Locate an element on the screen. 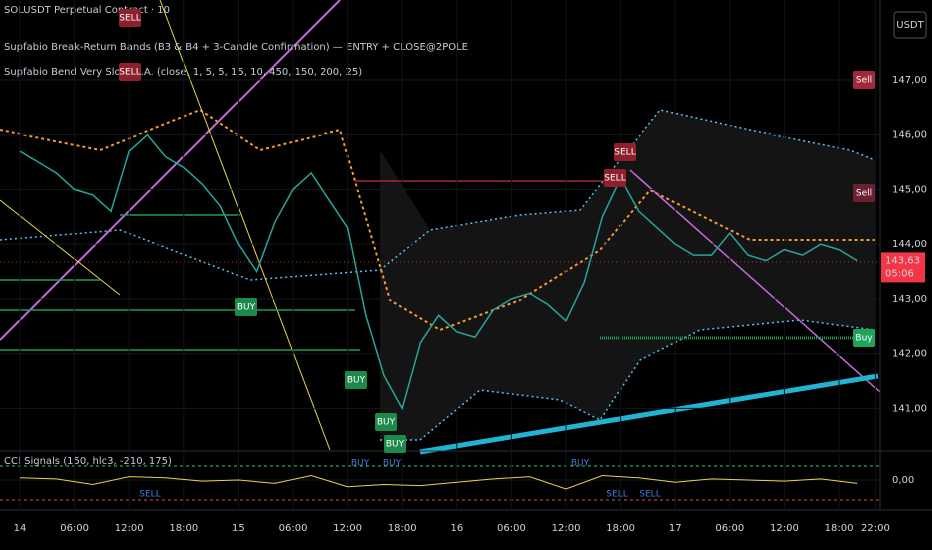 Image resolution: width=932 pixels, height=550 pixels. x-tick-label: 17 is located at coordinates (675, 528).